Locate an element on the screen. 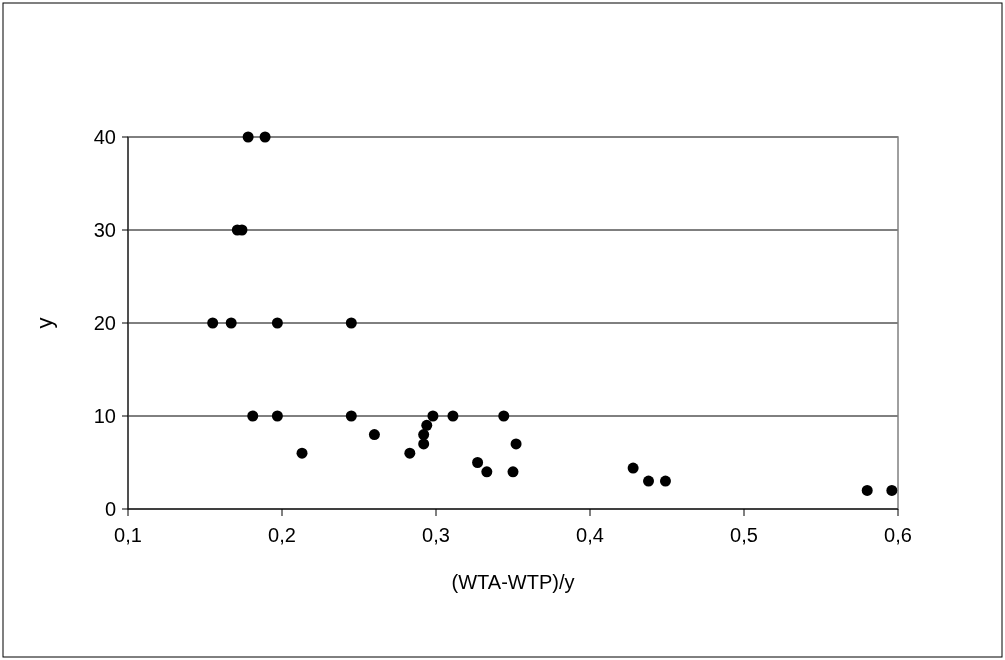  x-tick-label: 0,5 is located at coordinates (744, 535).